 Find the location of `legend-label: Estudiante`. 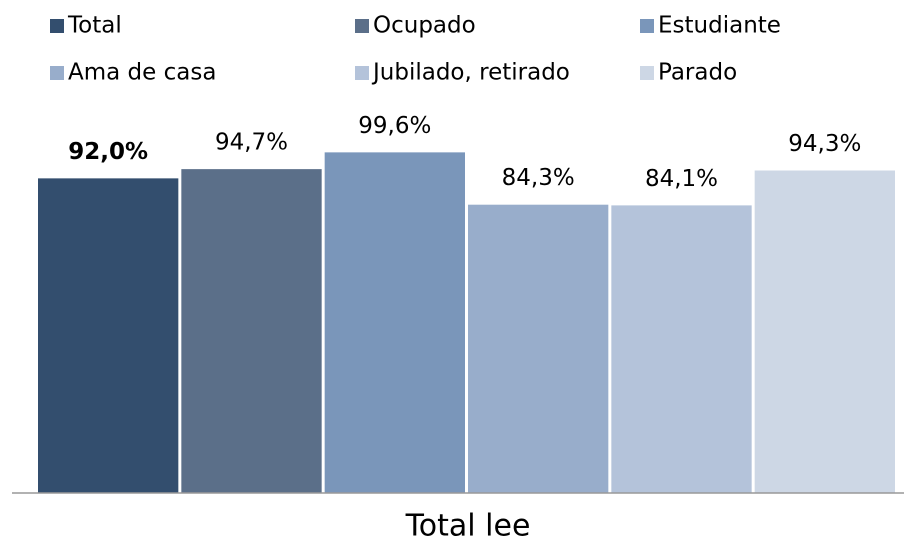

legend-label: Estudiante is located at coordinates (719, 26).